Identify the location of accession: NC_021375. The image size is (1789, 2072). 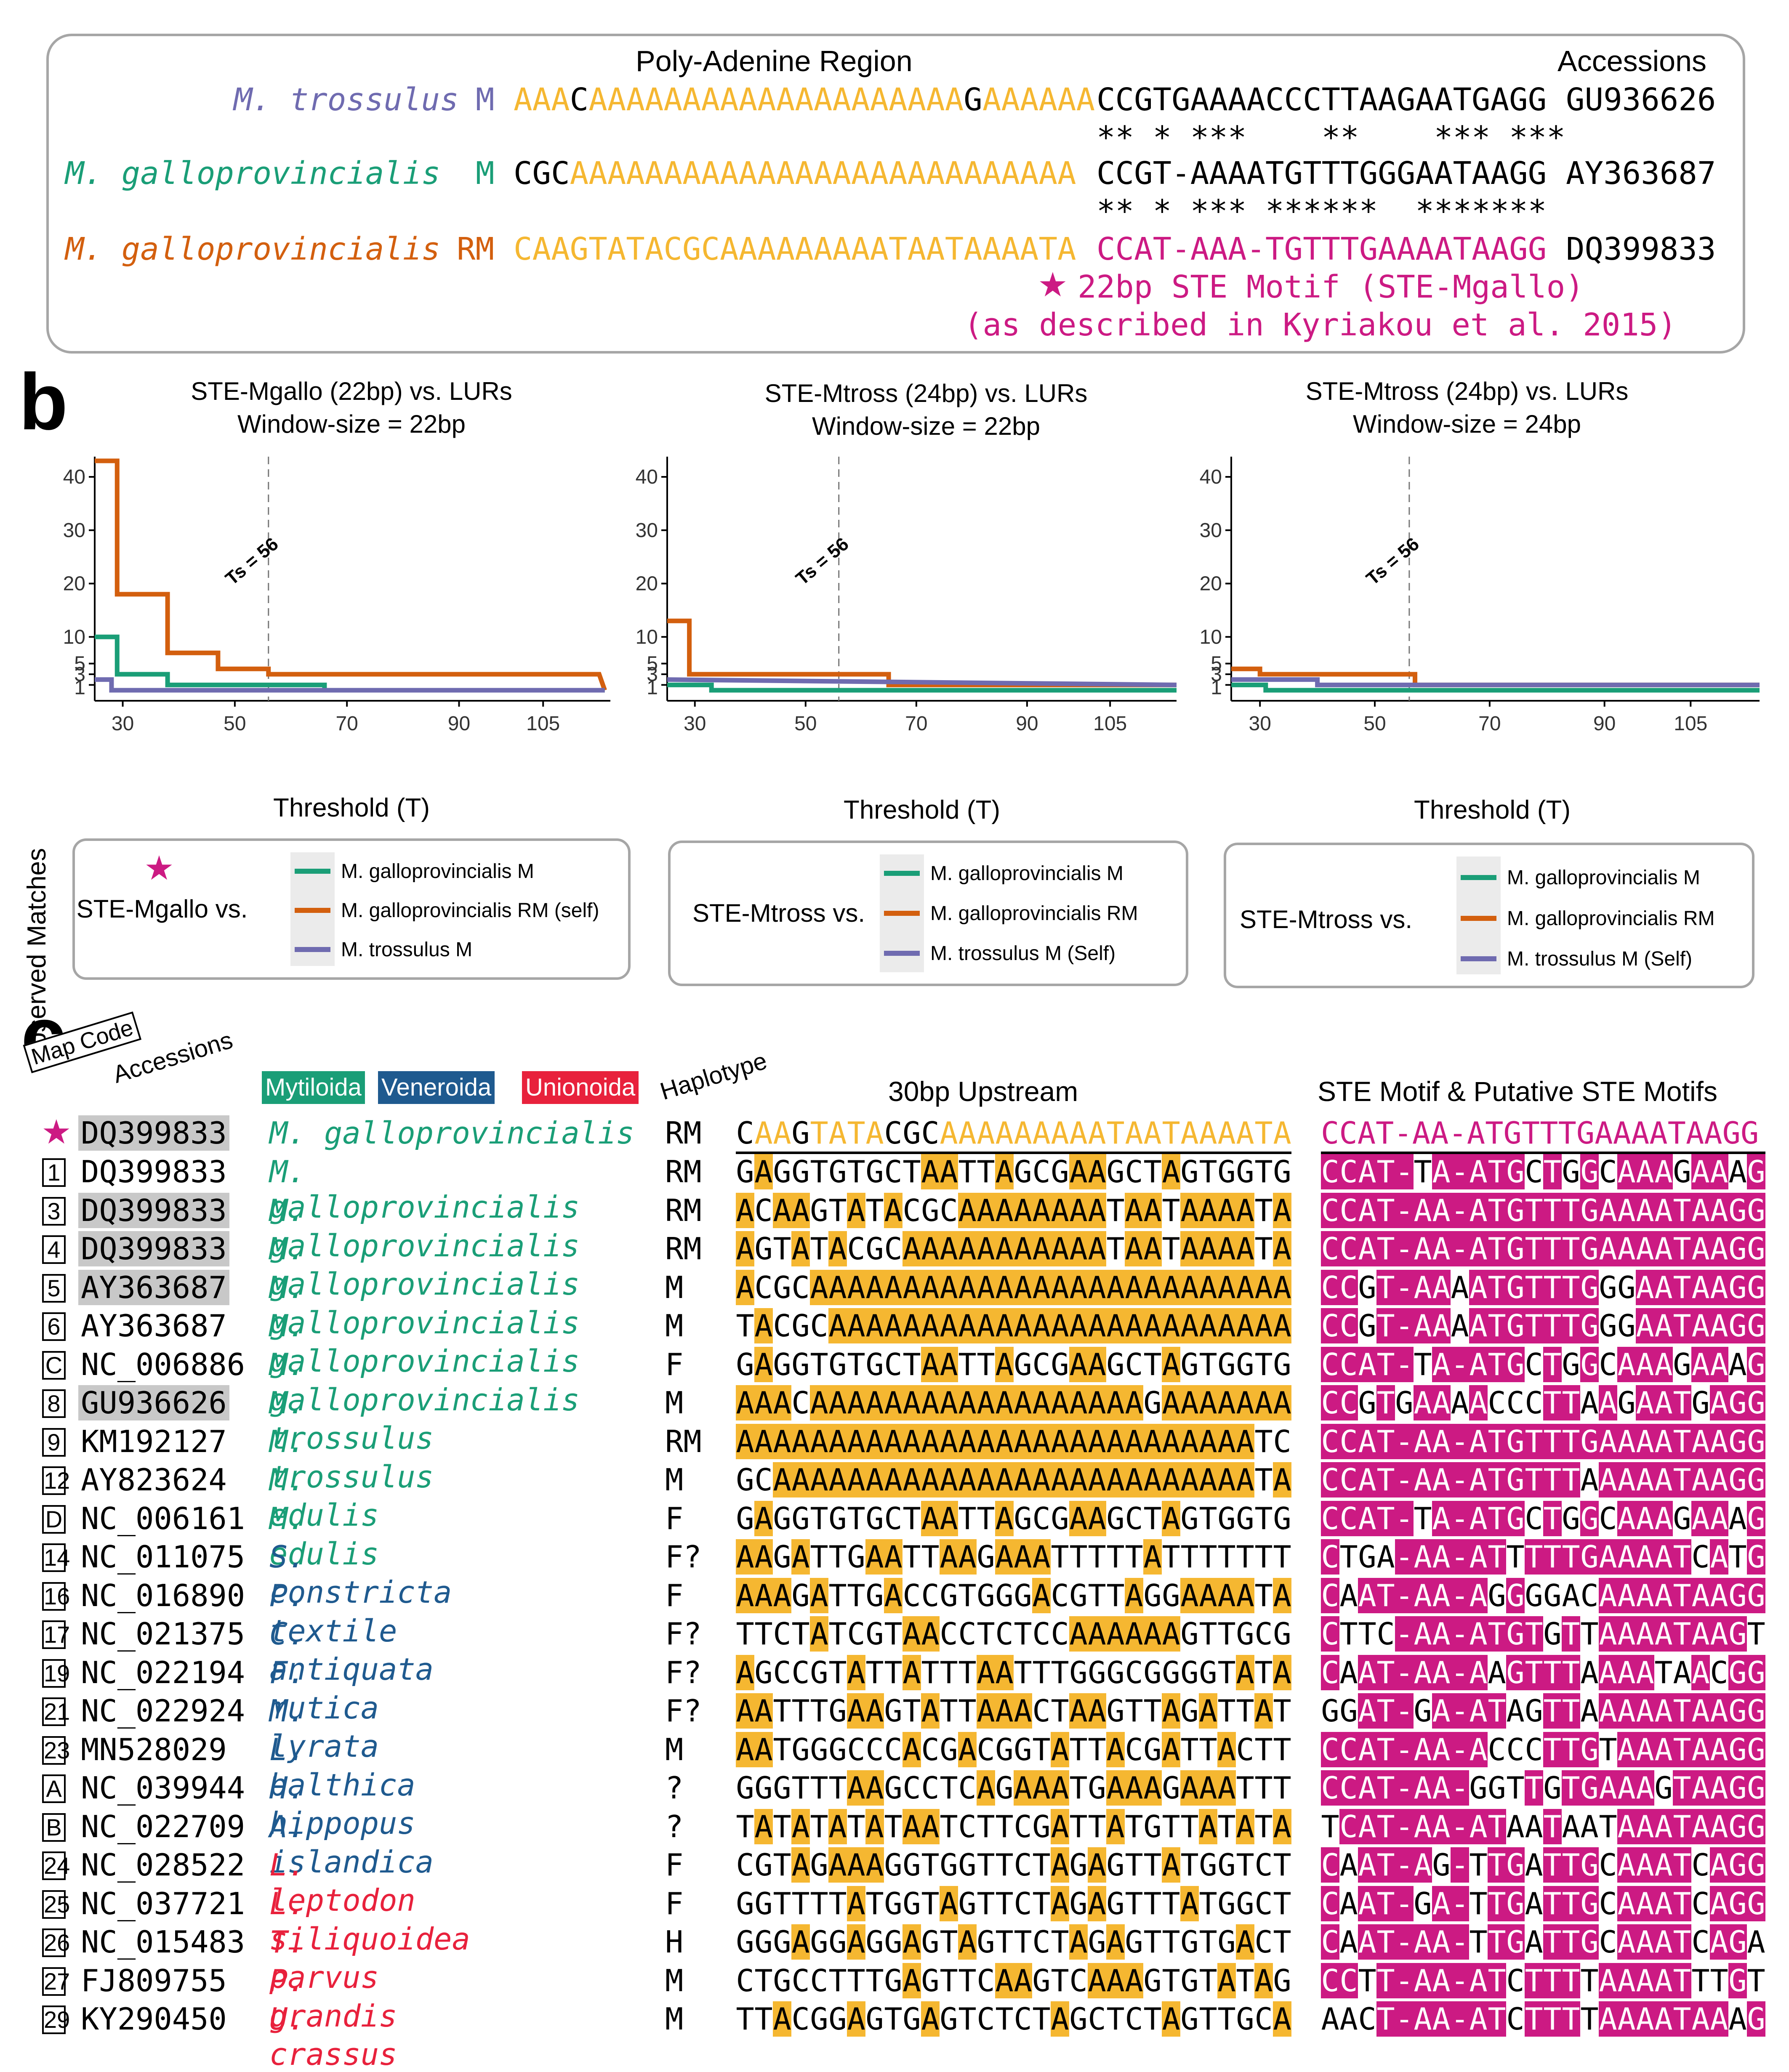
(163, 1634).